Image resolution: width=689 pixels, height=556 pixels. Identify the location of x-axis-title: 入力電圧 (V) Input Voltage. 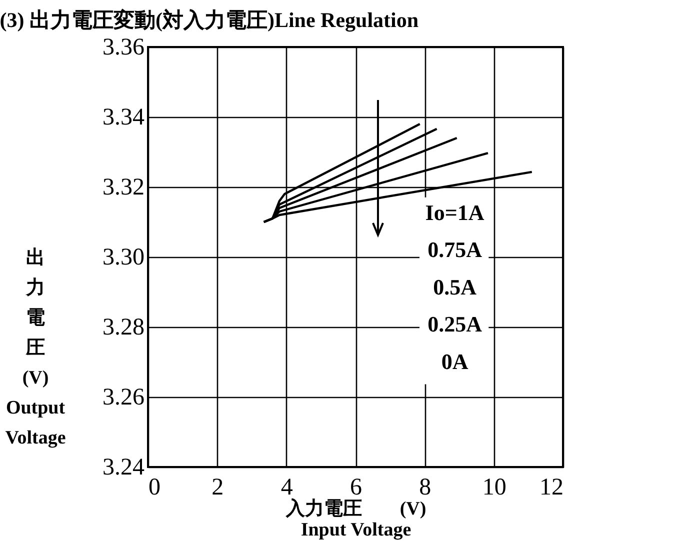
(355, 519).